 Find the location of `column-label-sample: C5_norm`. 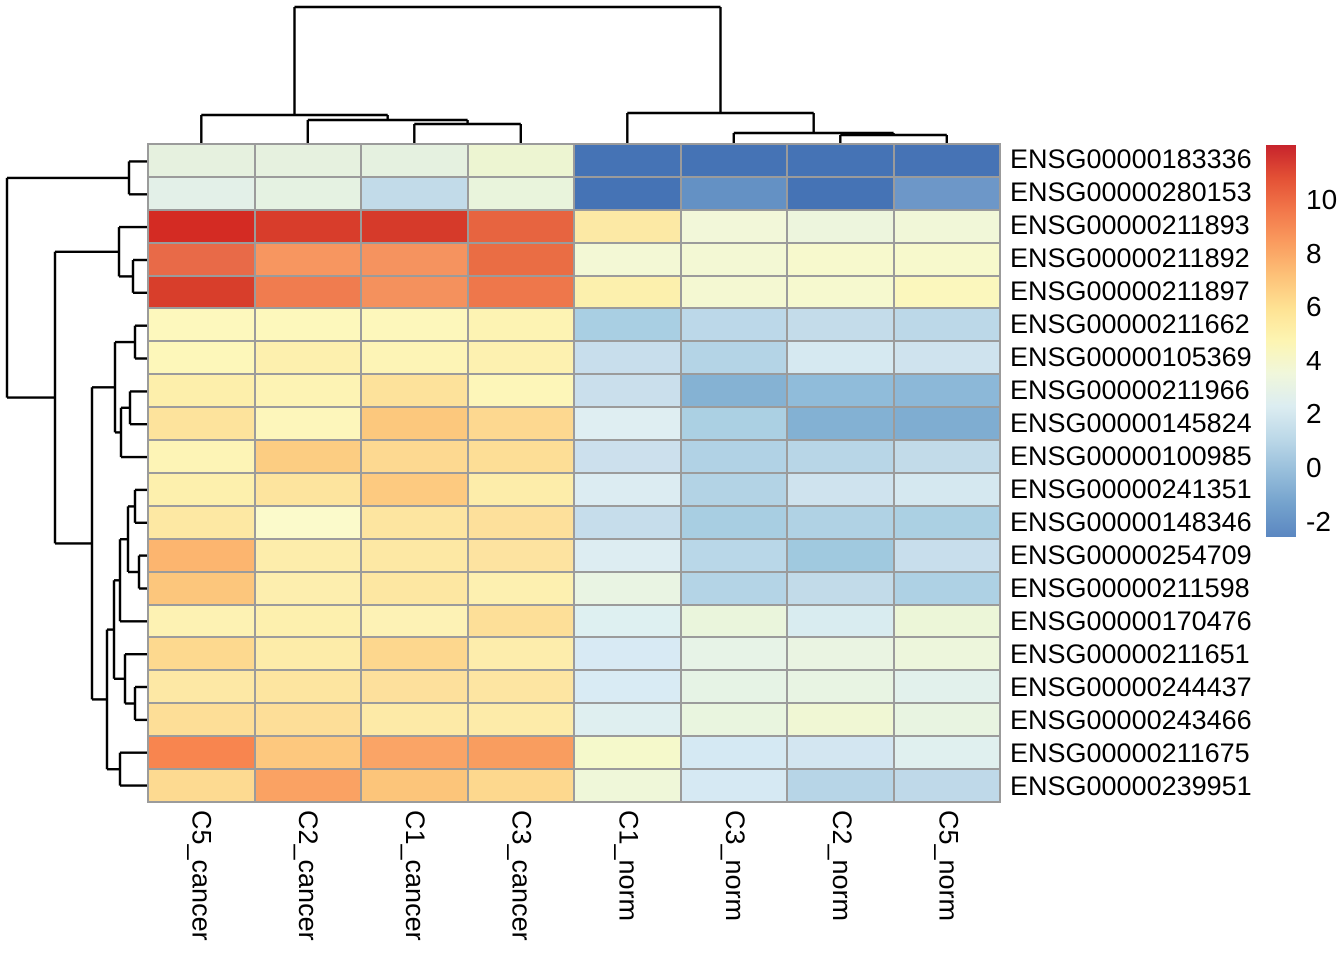

column-label-sample: C5_norm is located at coordinates (948, 866).